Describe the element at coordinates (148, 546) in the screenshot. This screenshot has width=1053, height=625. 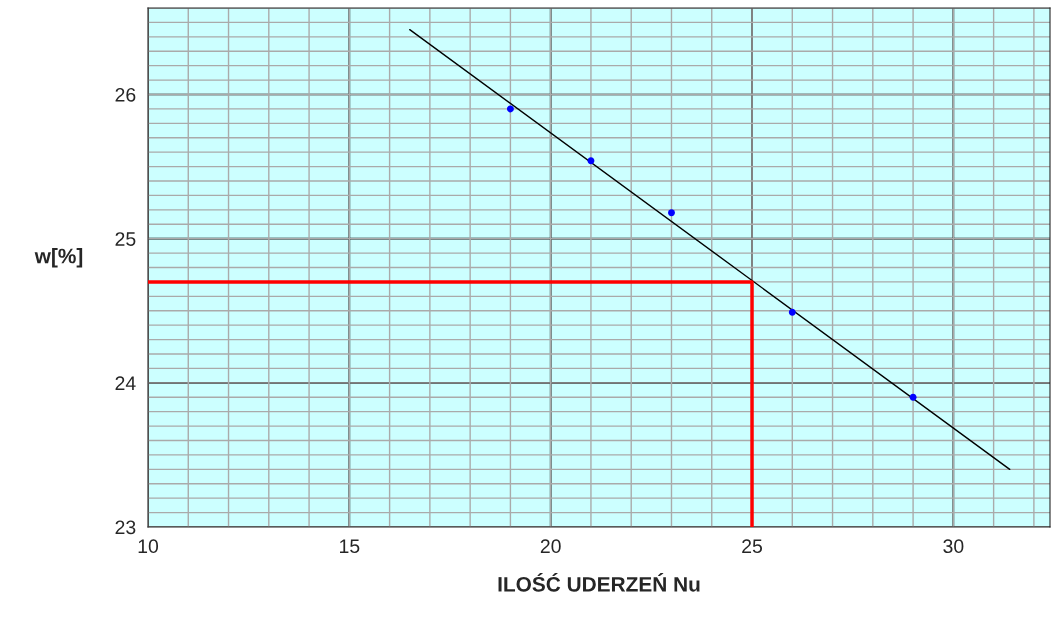
I see `x-tick-label: 10` at that location.